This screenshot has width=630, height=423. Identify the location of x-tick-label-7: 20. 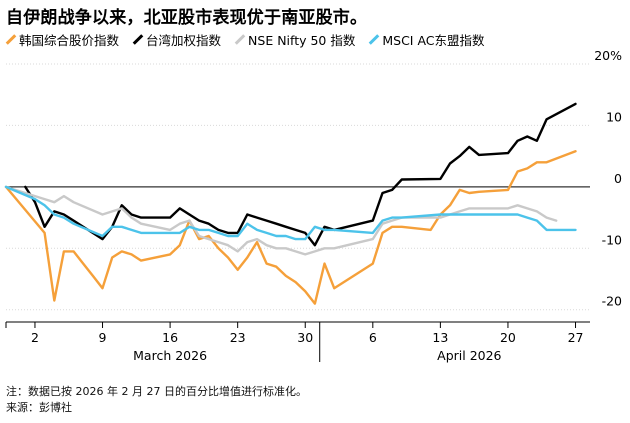
(508, 337).